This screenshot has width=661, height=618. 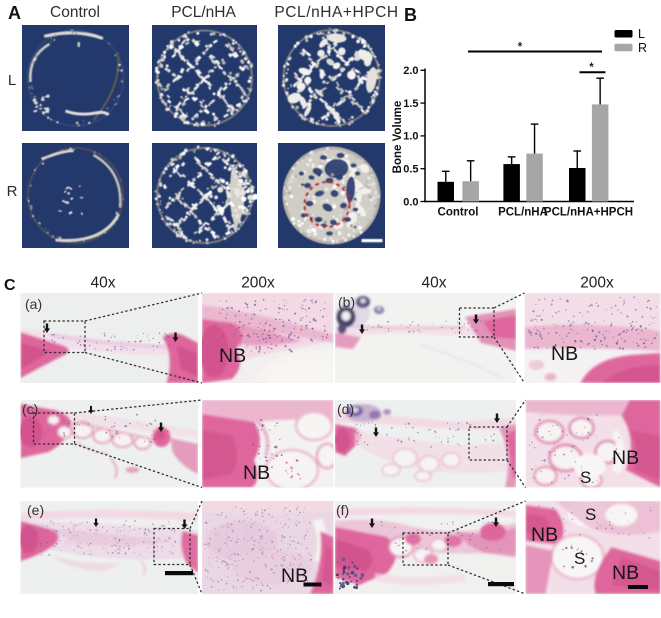 What do you see at coordinates (410, 104) in the screenshot?
I see `svg-text: 1.5` at bounding box center [410, 104].